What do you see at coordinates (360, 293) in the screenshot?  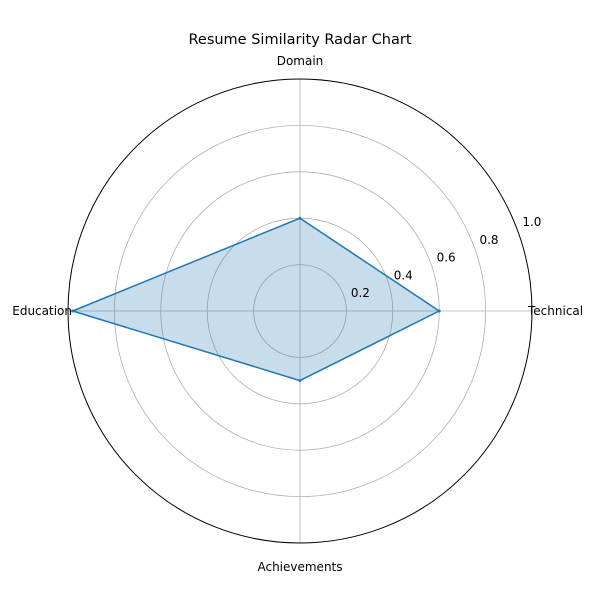 I see `r-tick-label-0: 0.2` at bounding box center [360, 293].